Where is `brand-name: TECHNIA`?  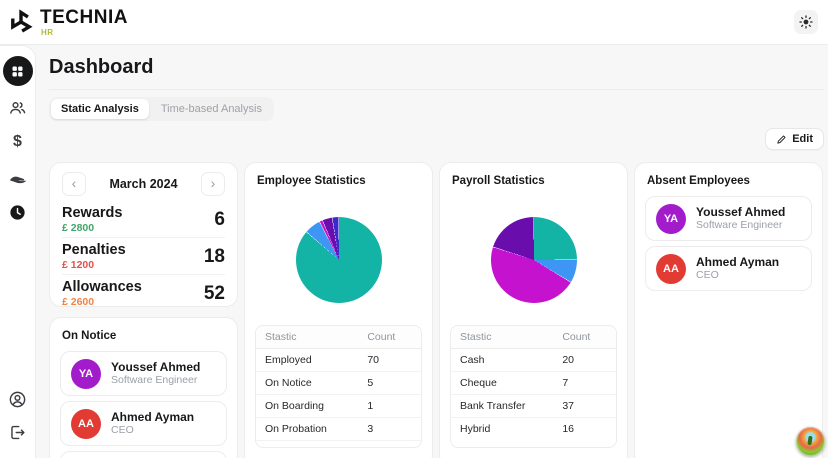 brand-name: TECHNIA is located at coordinates (84, 17).